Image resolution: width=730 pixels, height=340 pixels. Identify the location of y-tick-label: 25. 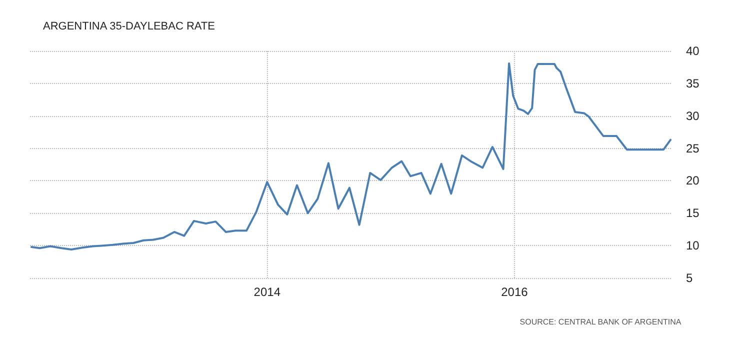
(693, 148).